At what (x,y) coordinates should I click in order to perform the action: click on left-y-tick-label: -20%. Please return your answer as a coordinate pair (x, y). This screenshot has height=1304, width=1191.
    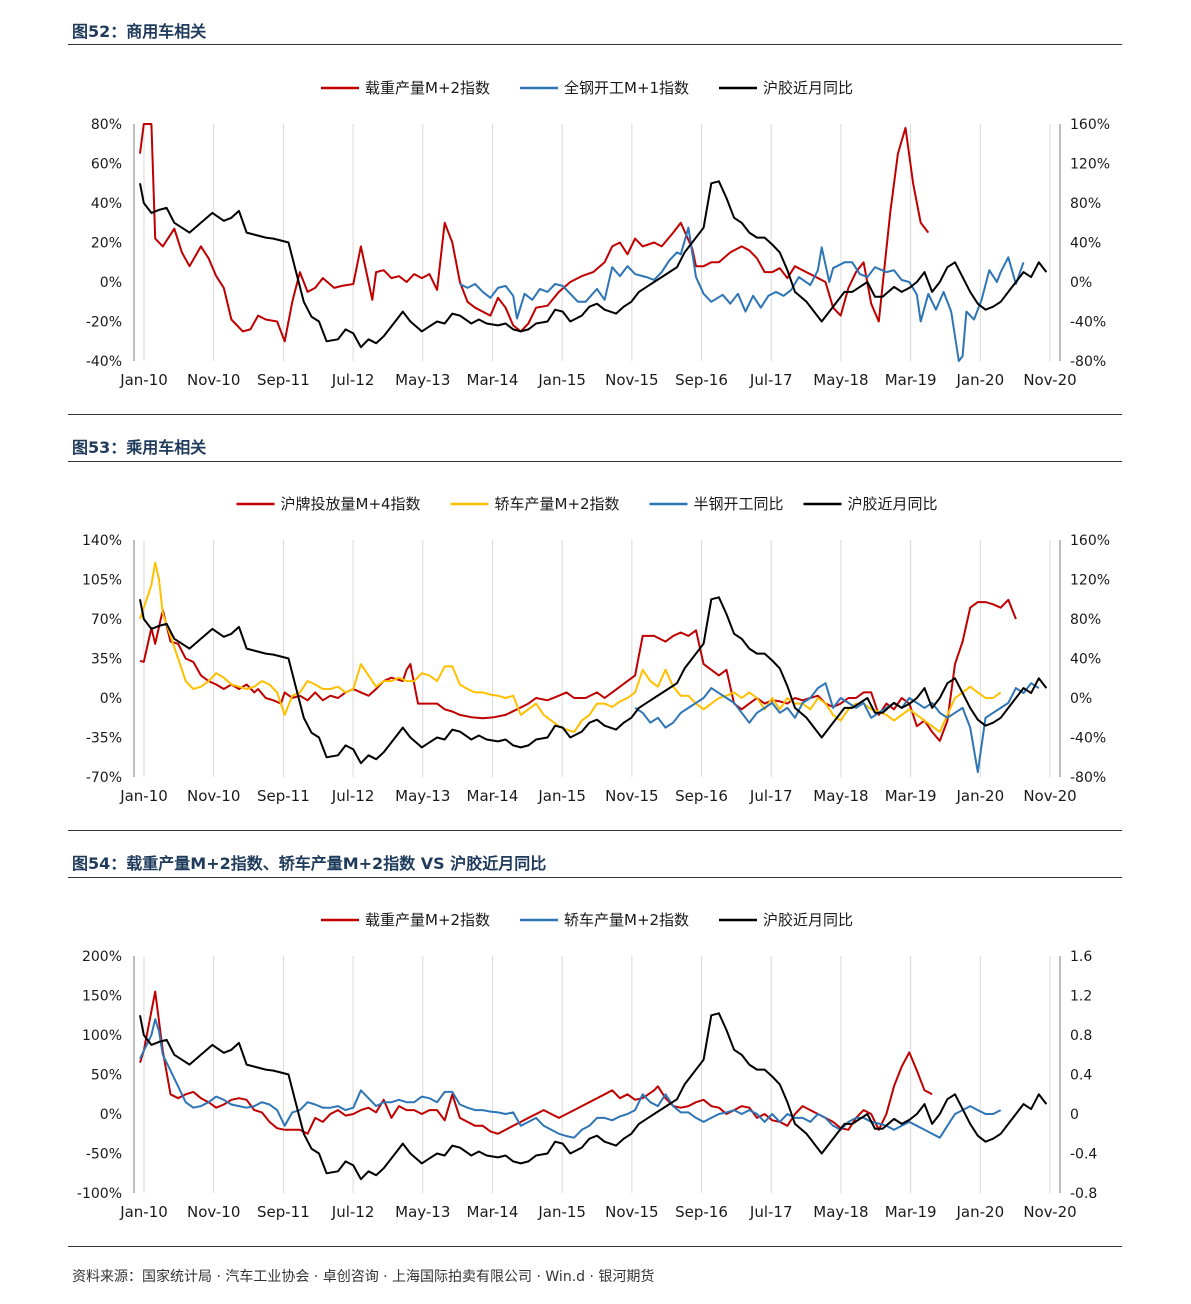
    Looking at the image, I should click on (104, 323).